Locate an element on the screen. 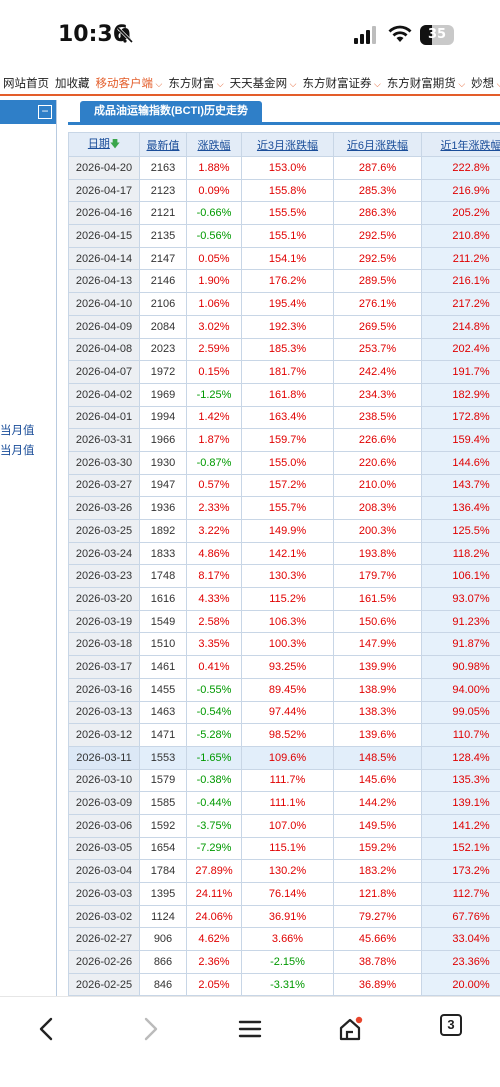 This screenshot has width=500, height=1087. cell-latest: 866 is located at coordinates (163, 962).